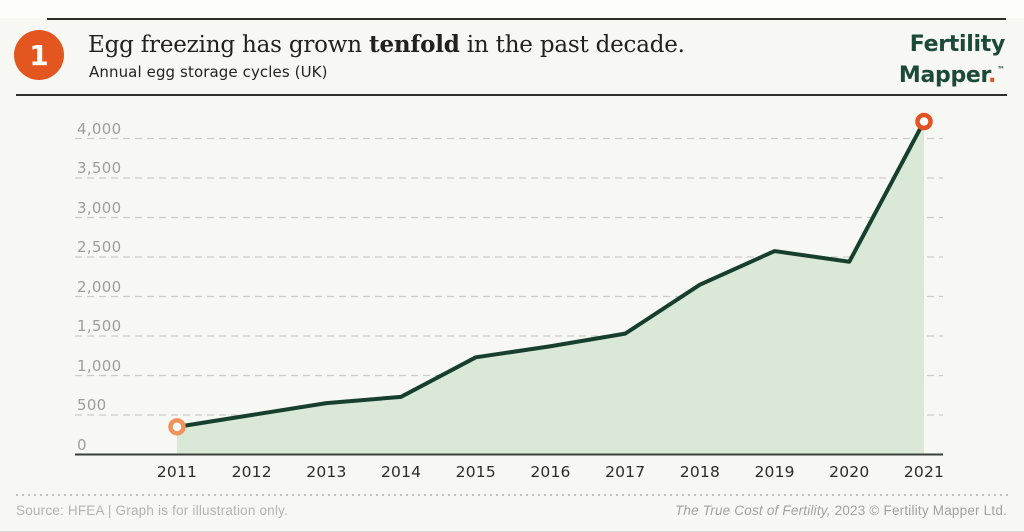  What do you see at coordinates (752, 510) in the screenshot?
I see `report-title-italic: The True Cost of Fertility,` at bounding box center [752, 510].